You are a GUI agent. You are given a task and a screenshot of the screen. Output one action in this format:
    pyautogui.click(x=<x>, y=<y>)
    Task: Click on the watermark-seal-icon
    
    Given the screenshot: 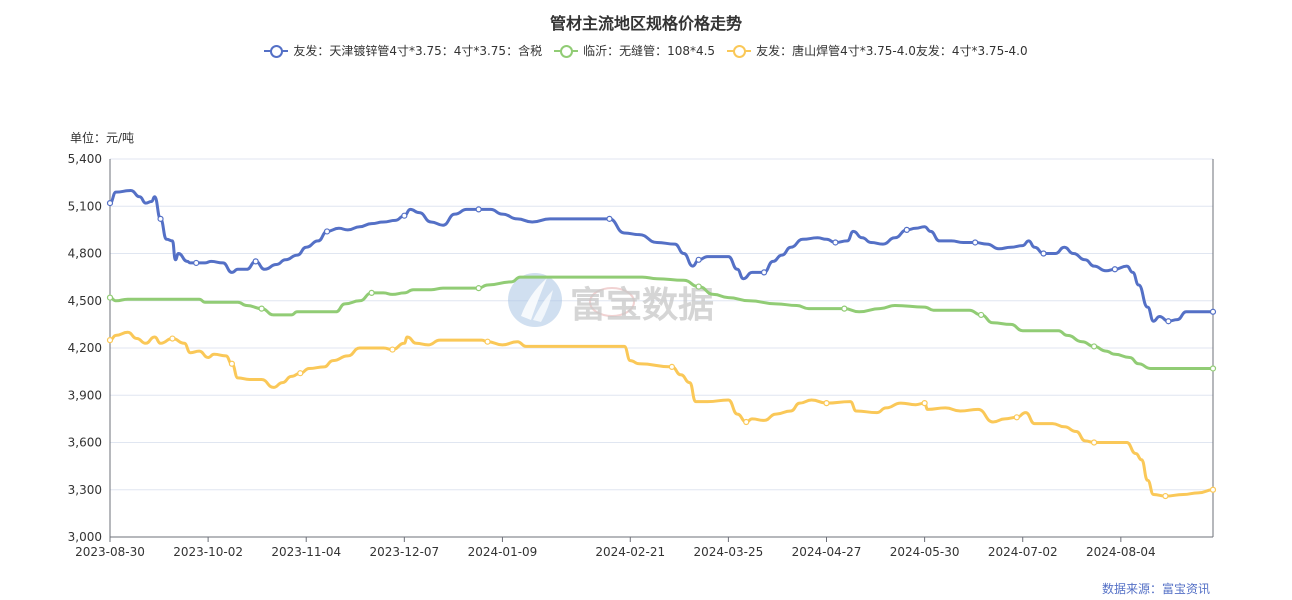 What is the action you would take?
    pyautogui.click(x=612, y=302)
    